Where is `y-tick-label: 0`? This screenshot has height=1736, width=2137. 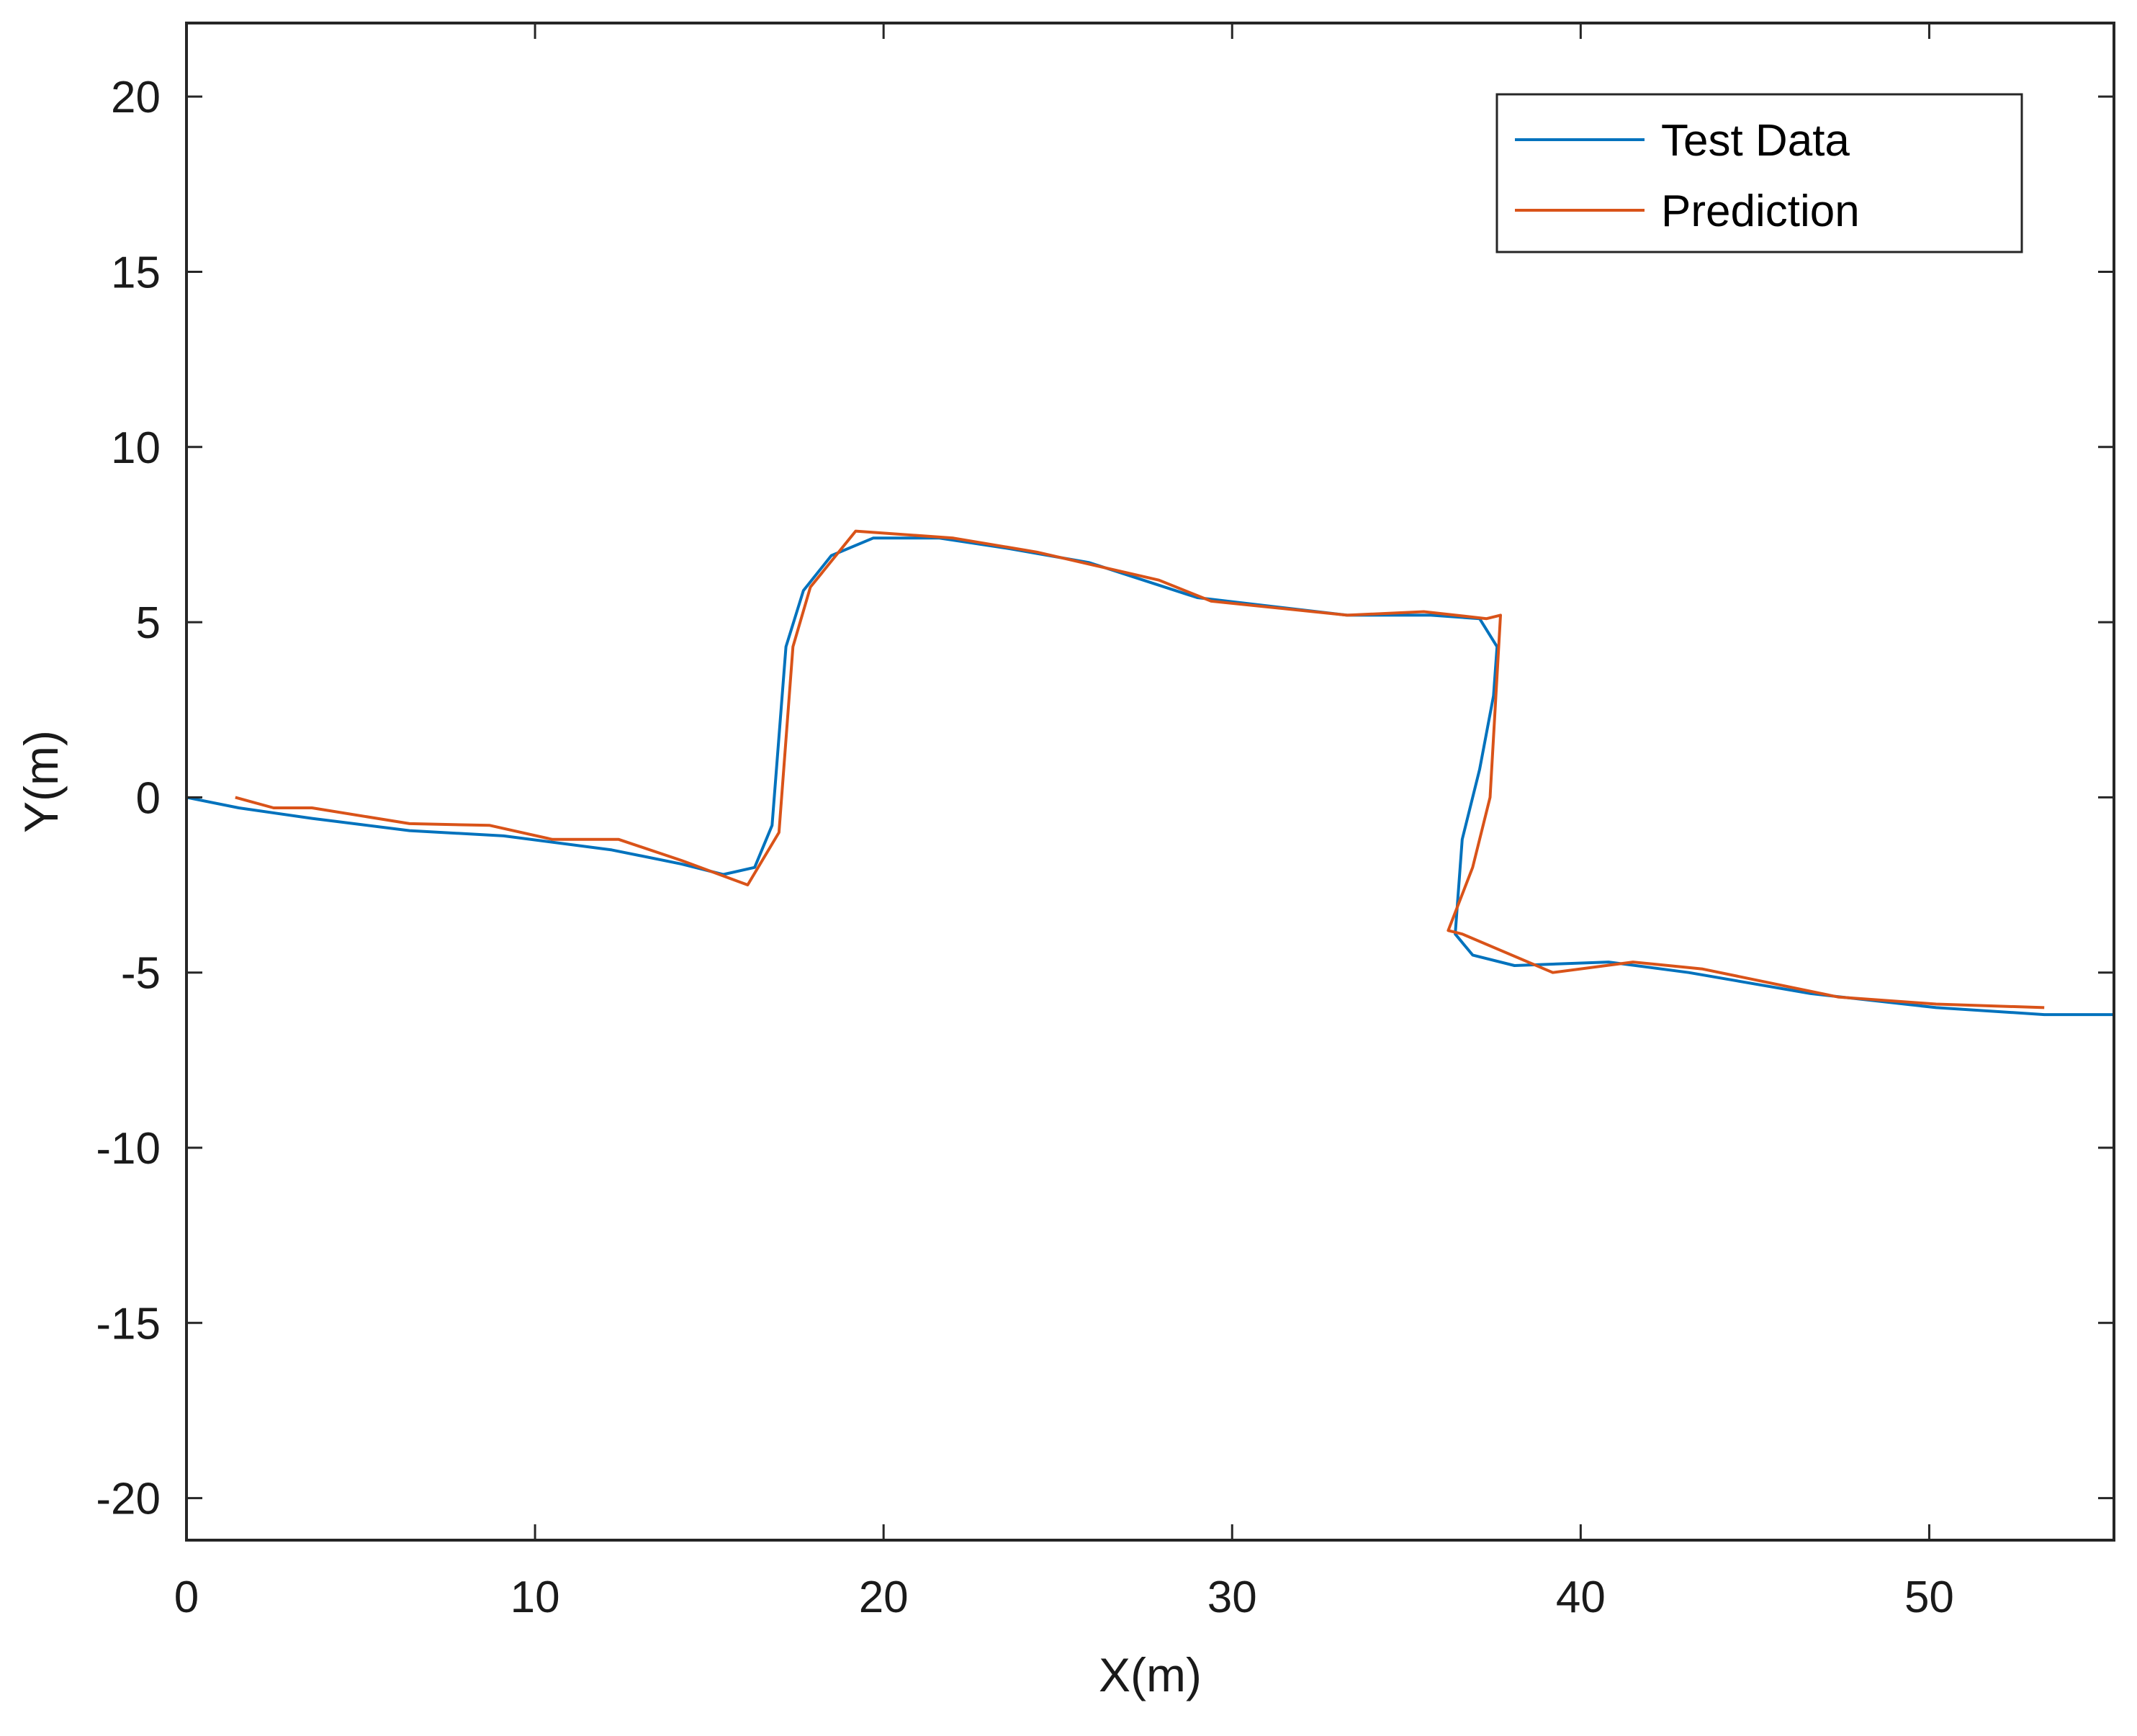 y-tick-label: 0 is located at coordinates (149, 798).